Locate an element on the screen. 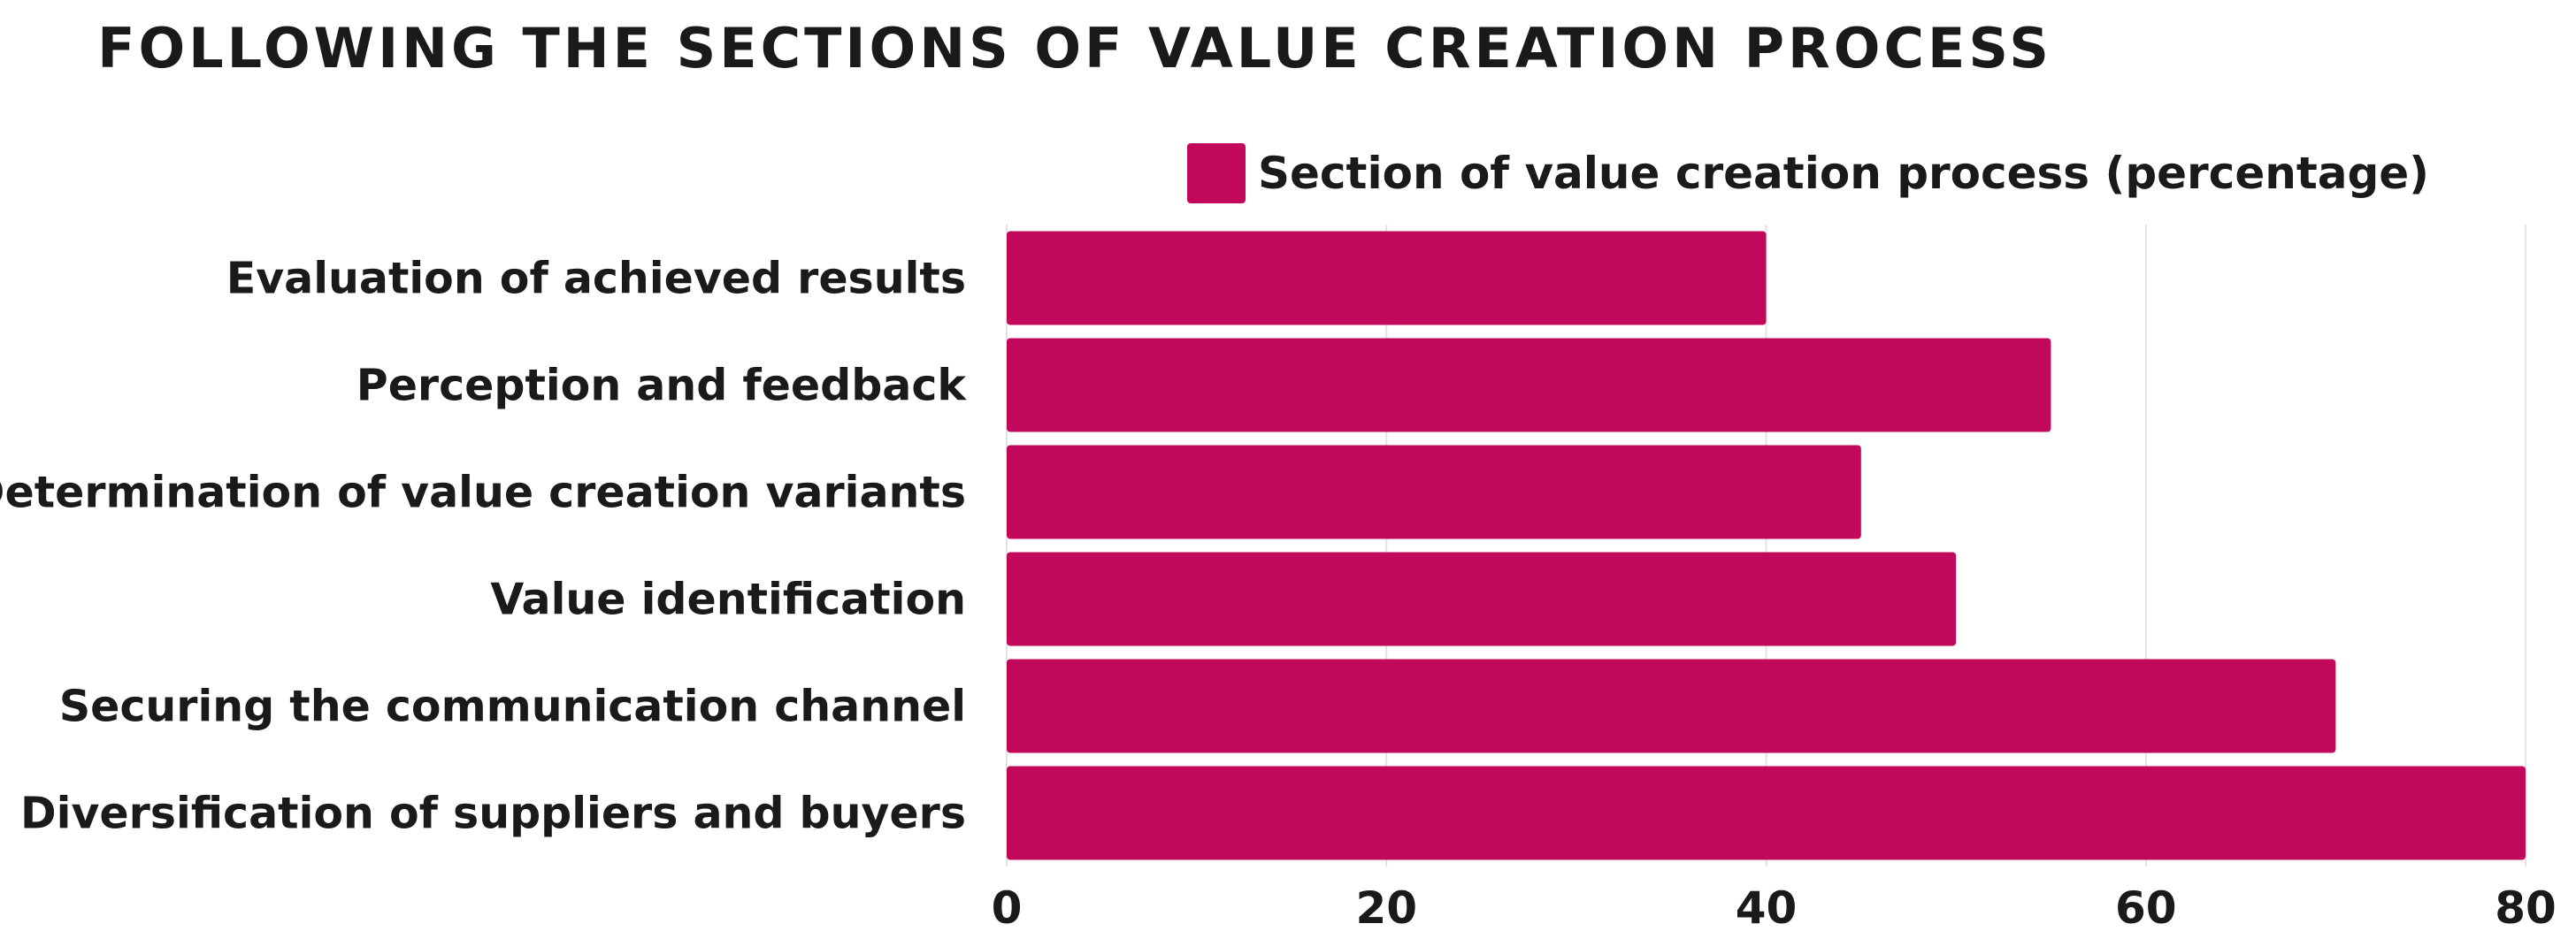 This screenshot has height=939, width=2576. category-label-5: Diversification of suppliers and buyers is located at coordinates (493, 814).